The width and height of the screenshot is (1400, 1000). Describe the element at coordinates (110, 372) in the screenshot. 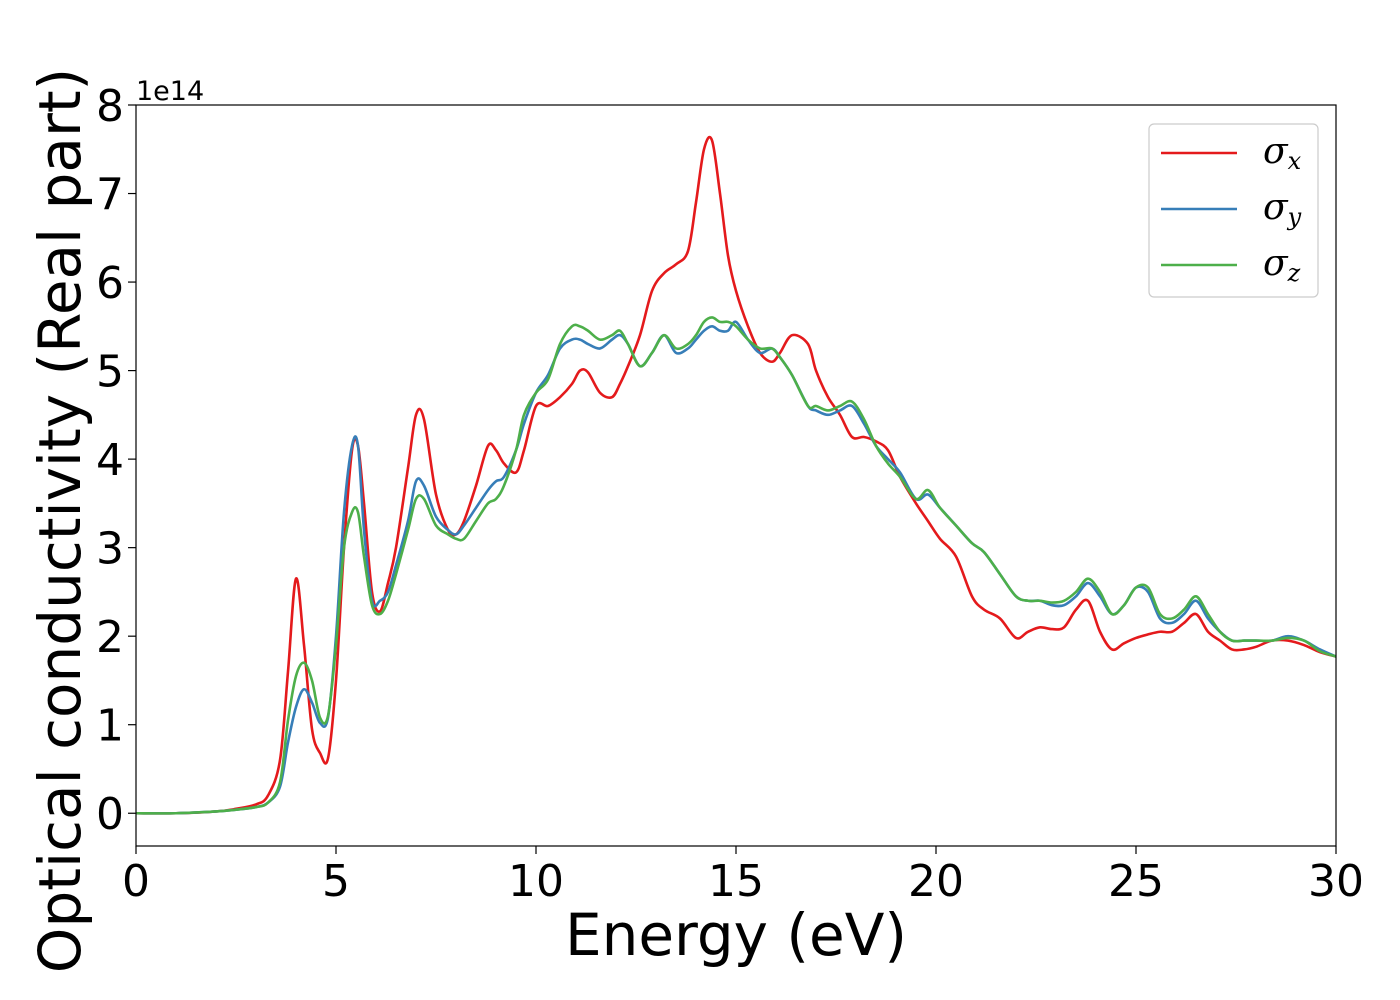

I see `y-tick-label: 5` at that location.